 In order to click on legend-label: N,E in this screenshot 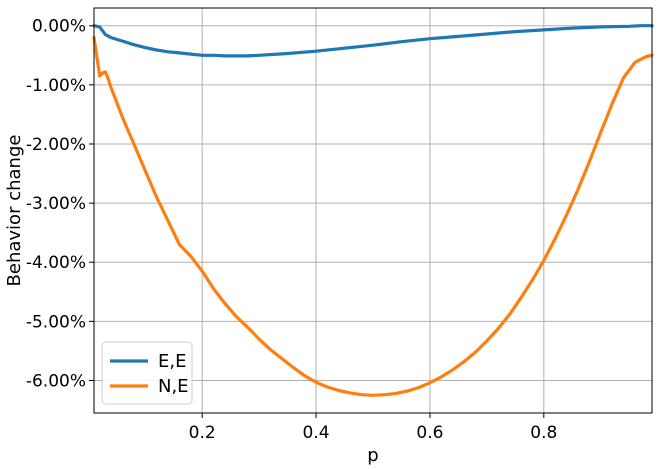, I will do `click(173, 386)`.